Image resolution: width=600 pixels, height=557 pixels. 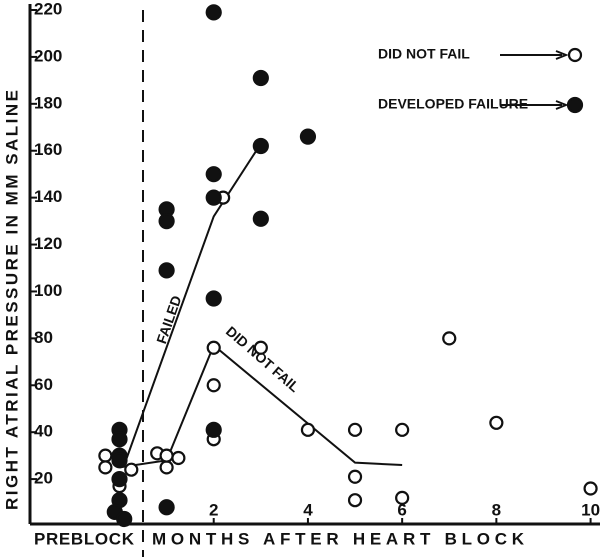 What do you see at coordinates (338, 538) in the screenshot?
I see `x-axis-label: MONTHS AFTER HEART BLOCK` at bounding box center [338, 538].